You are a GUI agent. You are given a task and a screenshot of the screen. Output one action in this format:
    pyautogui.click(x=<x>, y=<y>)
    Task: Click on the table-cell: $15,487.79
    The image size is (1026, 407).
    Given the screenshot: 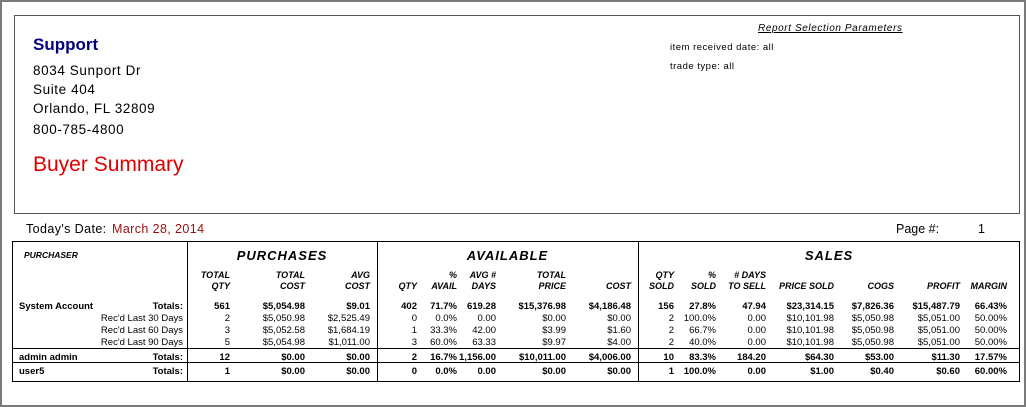 What is the action you would take?
    pyautogui.click(x=936, y=306)
    